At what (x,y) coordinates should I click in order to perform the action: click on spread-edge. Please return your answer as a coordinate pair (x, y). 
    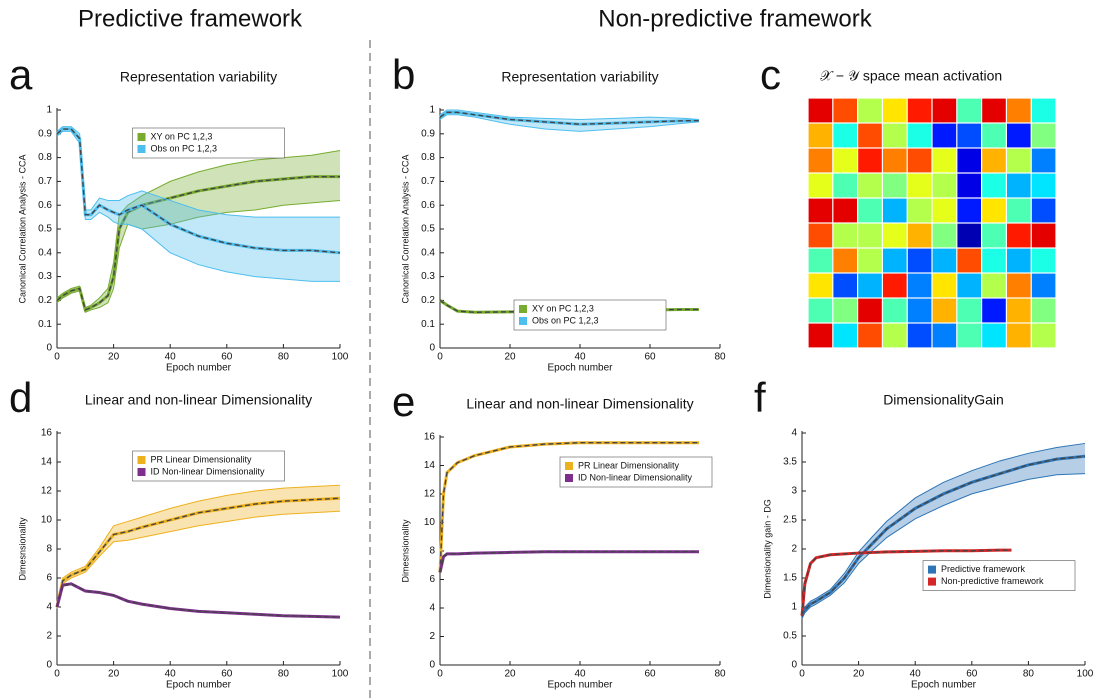
    Looking at the image, I should click on (943, 528).